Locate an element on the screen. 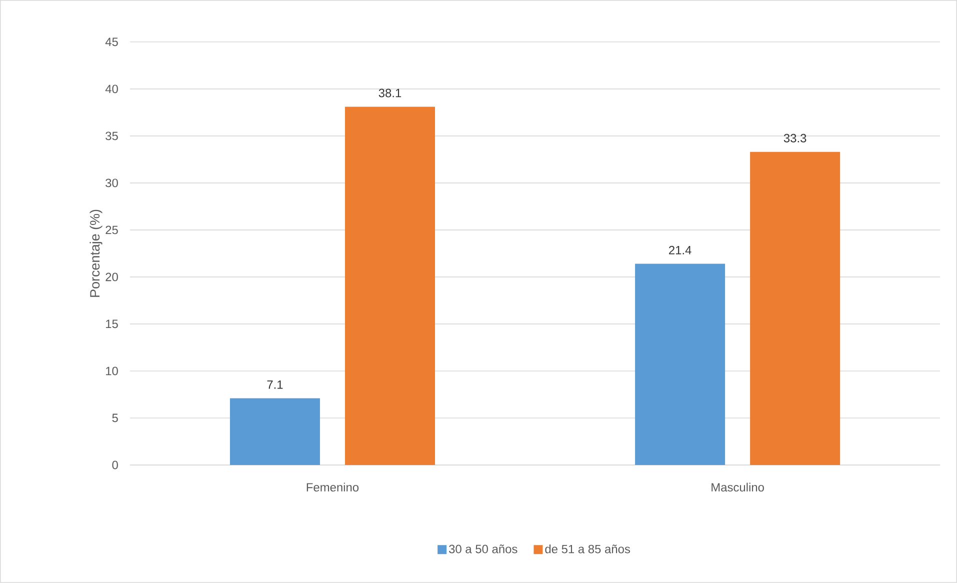  y-tick-label: 20 is located at coordinates (112, 277).